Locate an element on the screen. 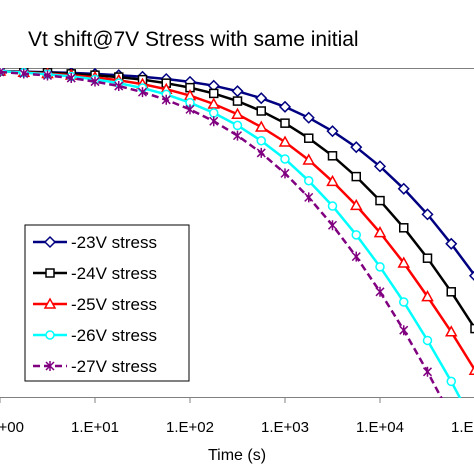 This screenshot has width=474, height=474. x-tick-label: 1.E+04 is located at coordinates (380, 427).